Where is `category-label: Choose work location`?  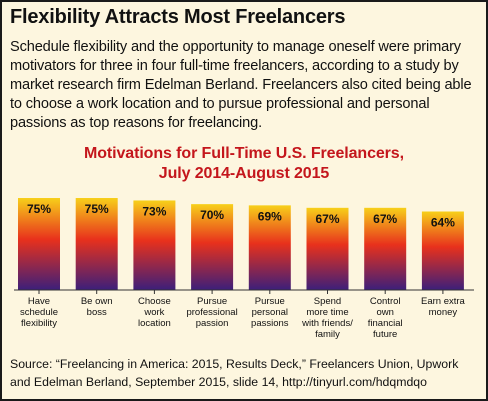
category-label: Choose work location is located at coordinates (154, 312).